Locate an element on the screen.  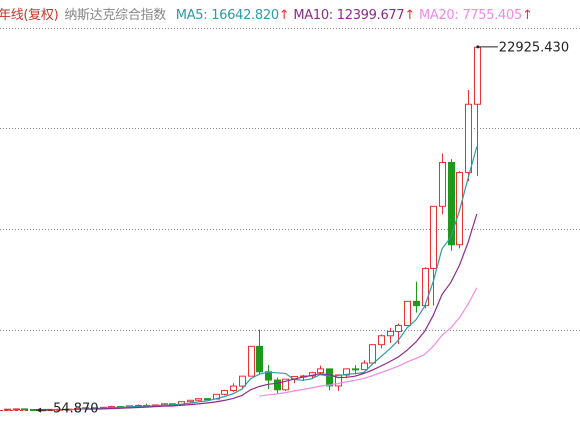
legend-entry: MA5: 16642.820 is located at coordinates (227, 15).